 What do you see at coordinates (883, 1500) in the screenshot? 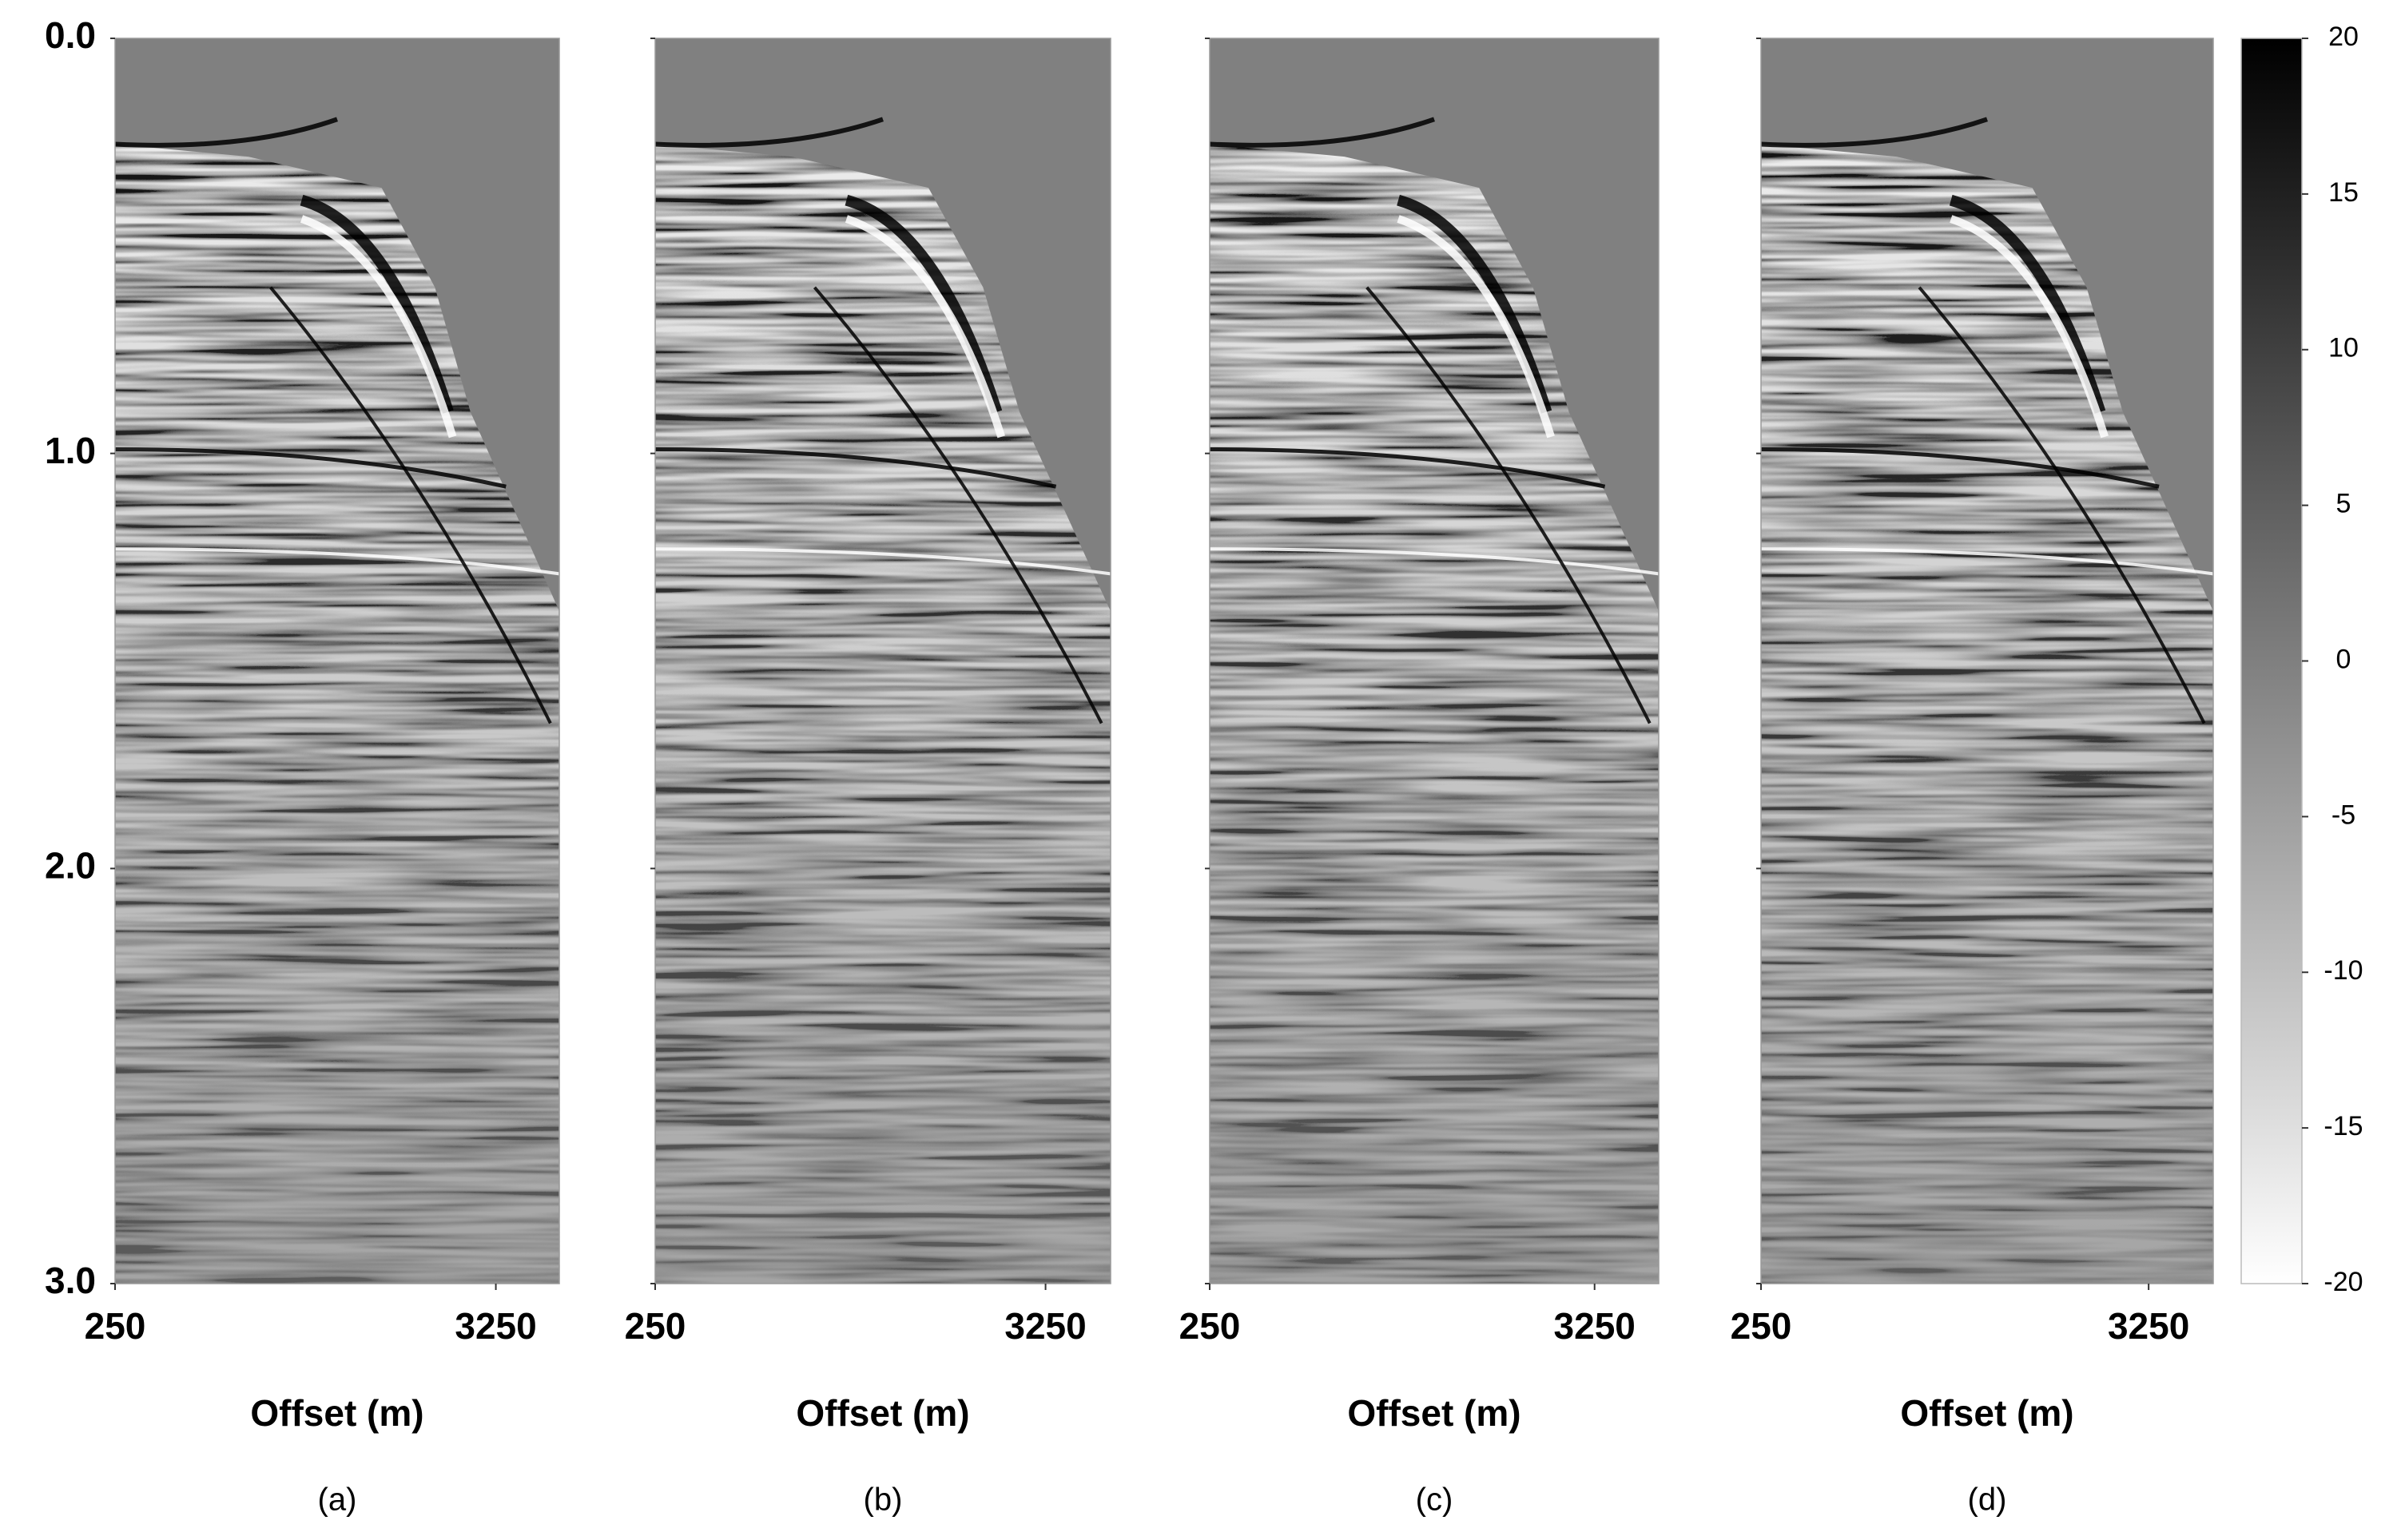
I see `panel-label: (b)` at bounding box center [883, 1500].